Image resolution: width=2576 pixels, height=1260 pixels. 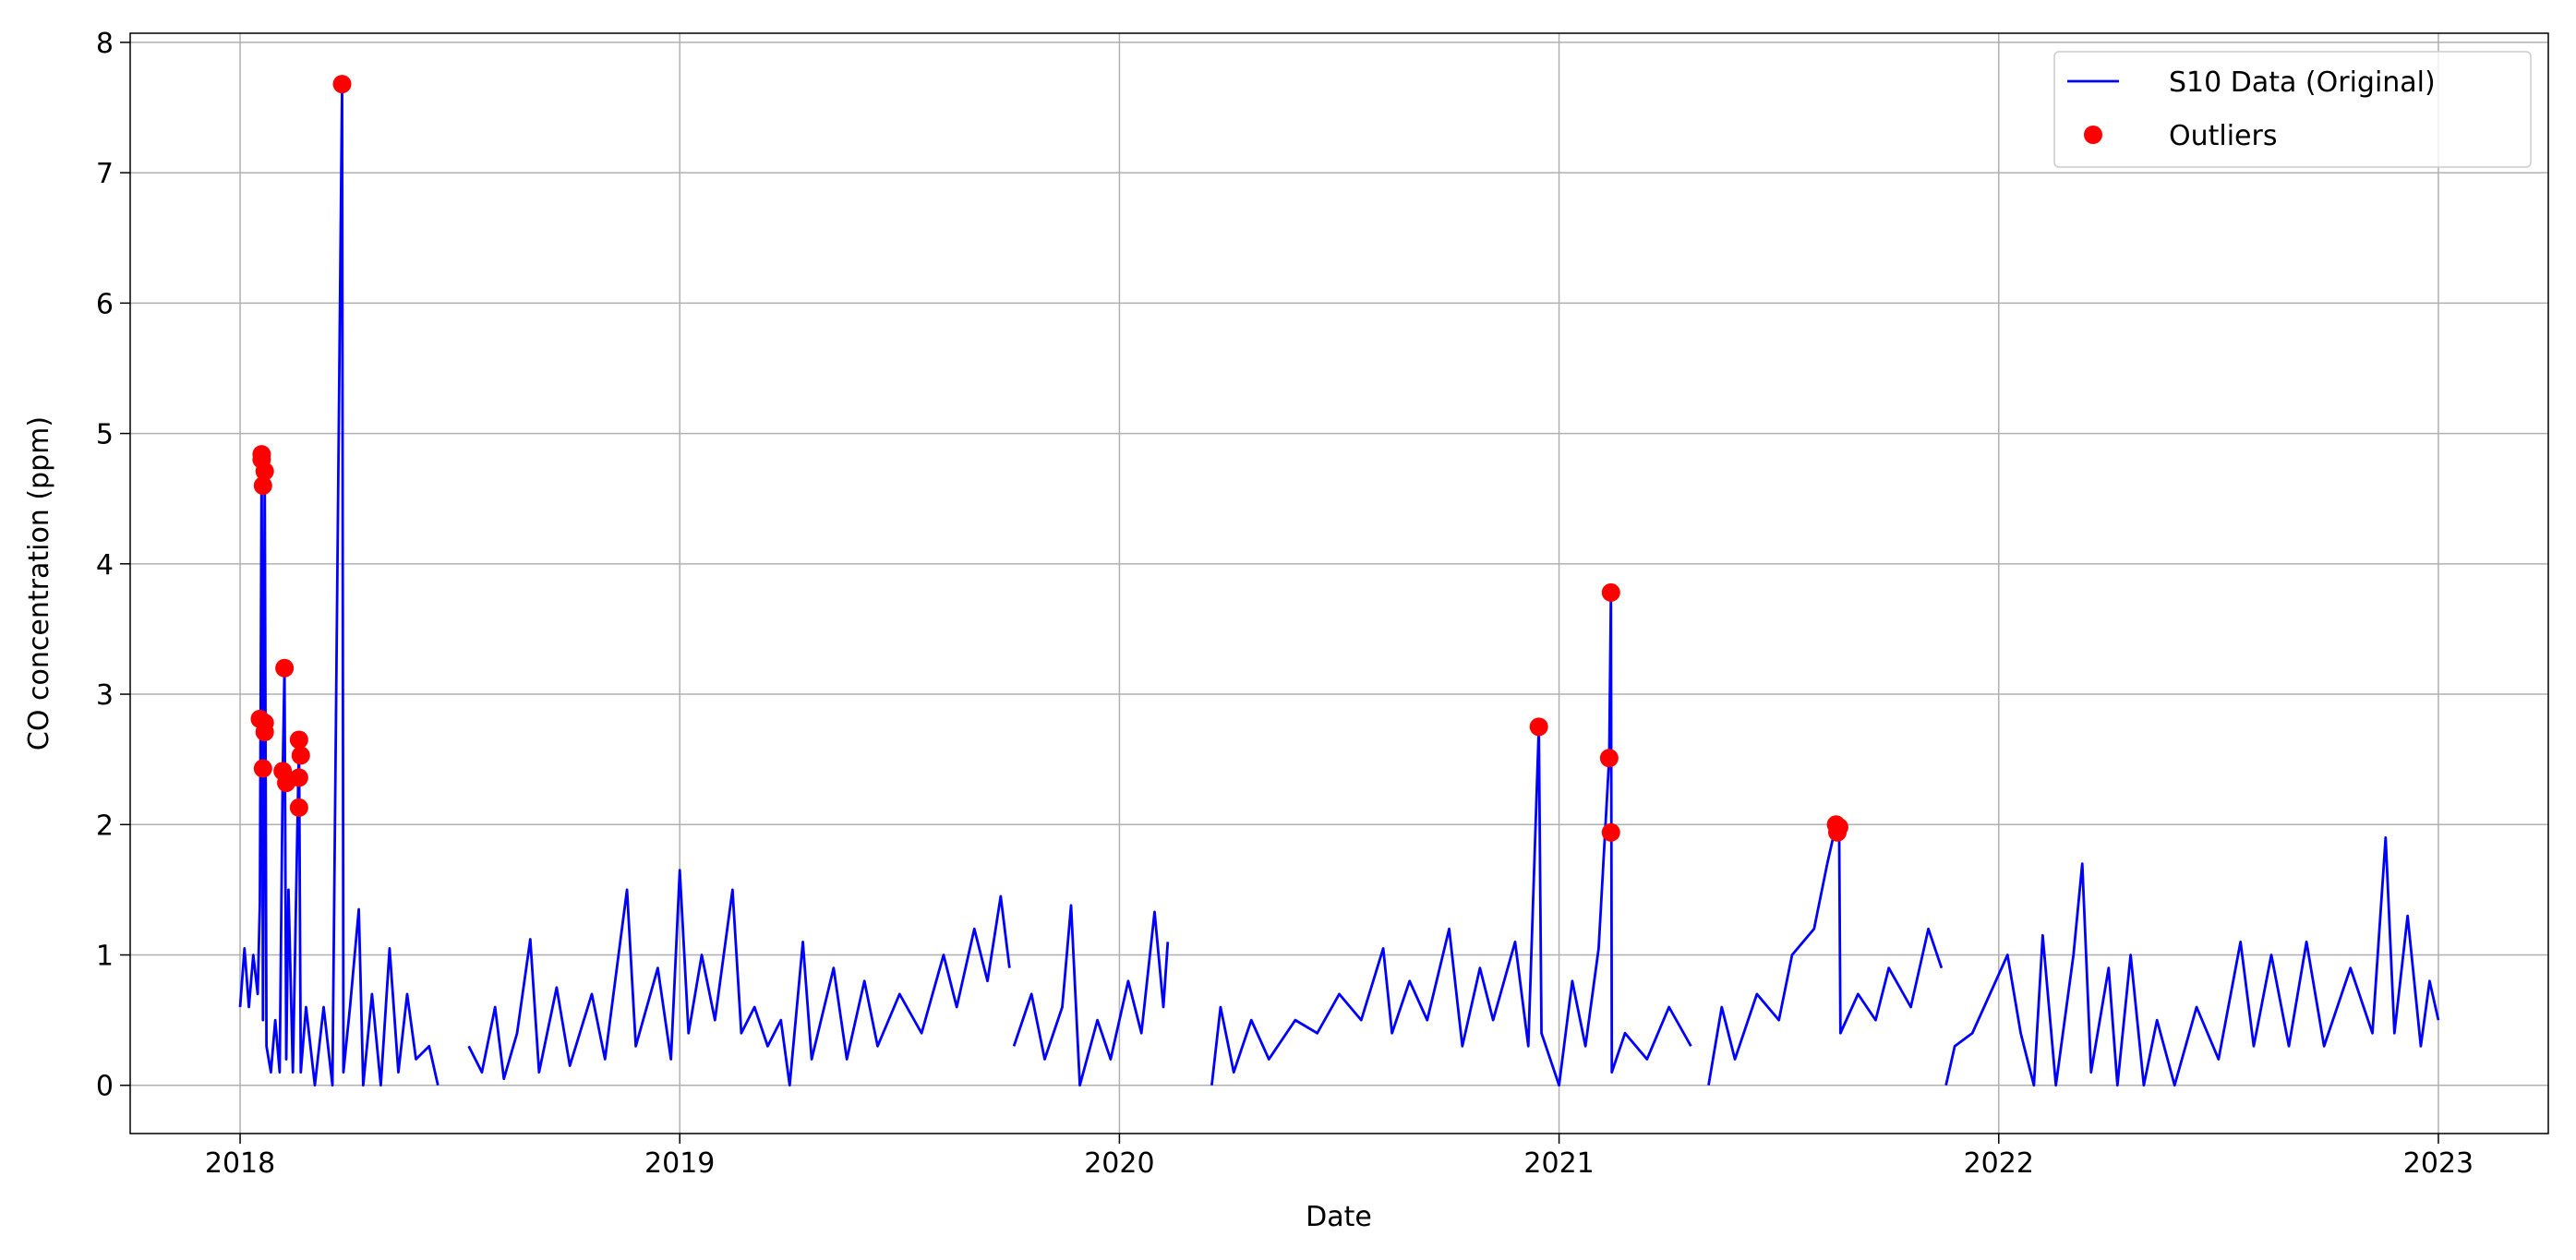 What do you see at coordinates (105, 695) in the screenshot?
I see `y-tick-label: 3` at bounding box center [105, 695].